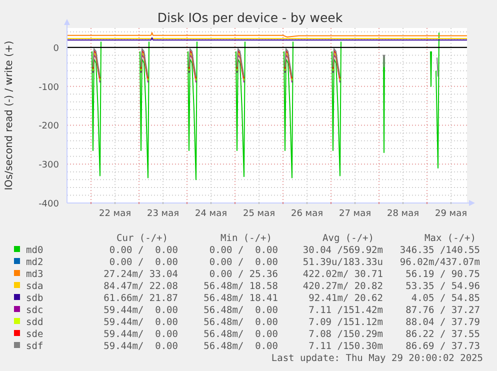 The width and height of the screenshot is (497, 371). I want to click on legend-label: sdb, so click(35, 298).